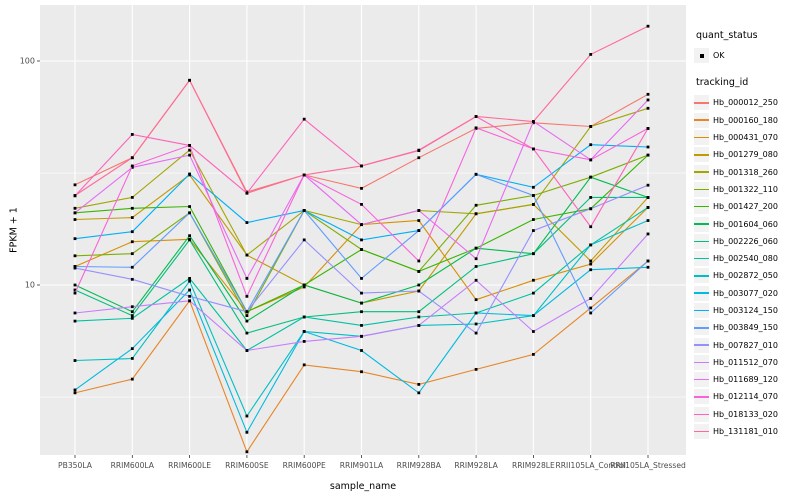 This screenshot has width=800, height=500. Describe the element at coordinates (27, 173) in the screenshot. I see `y-tick-labels: 100 10` at that location.